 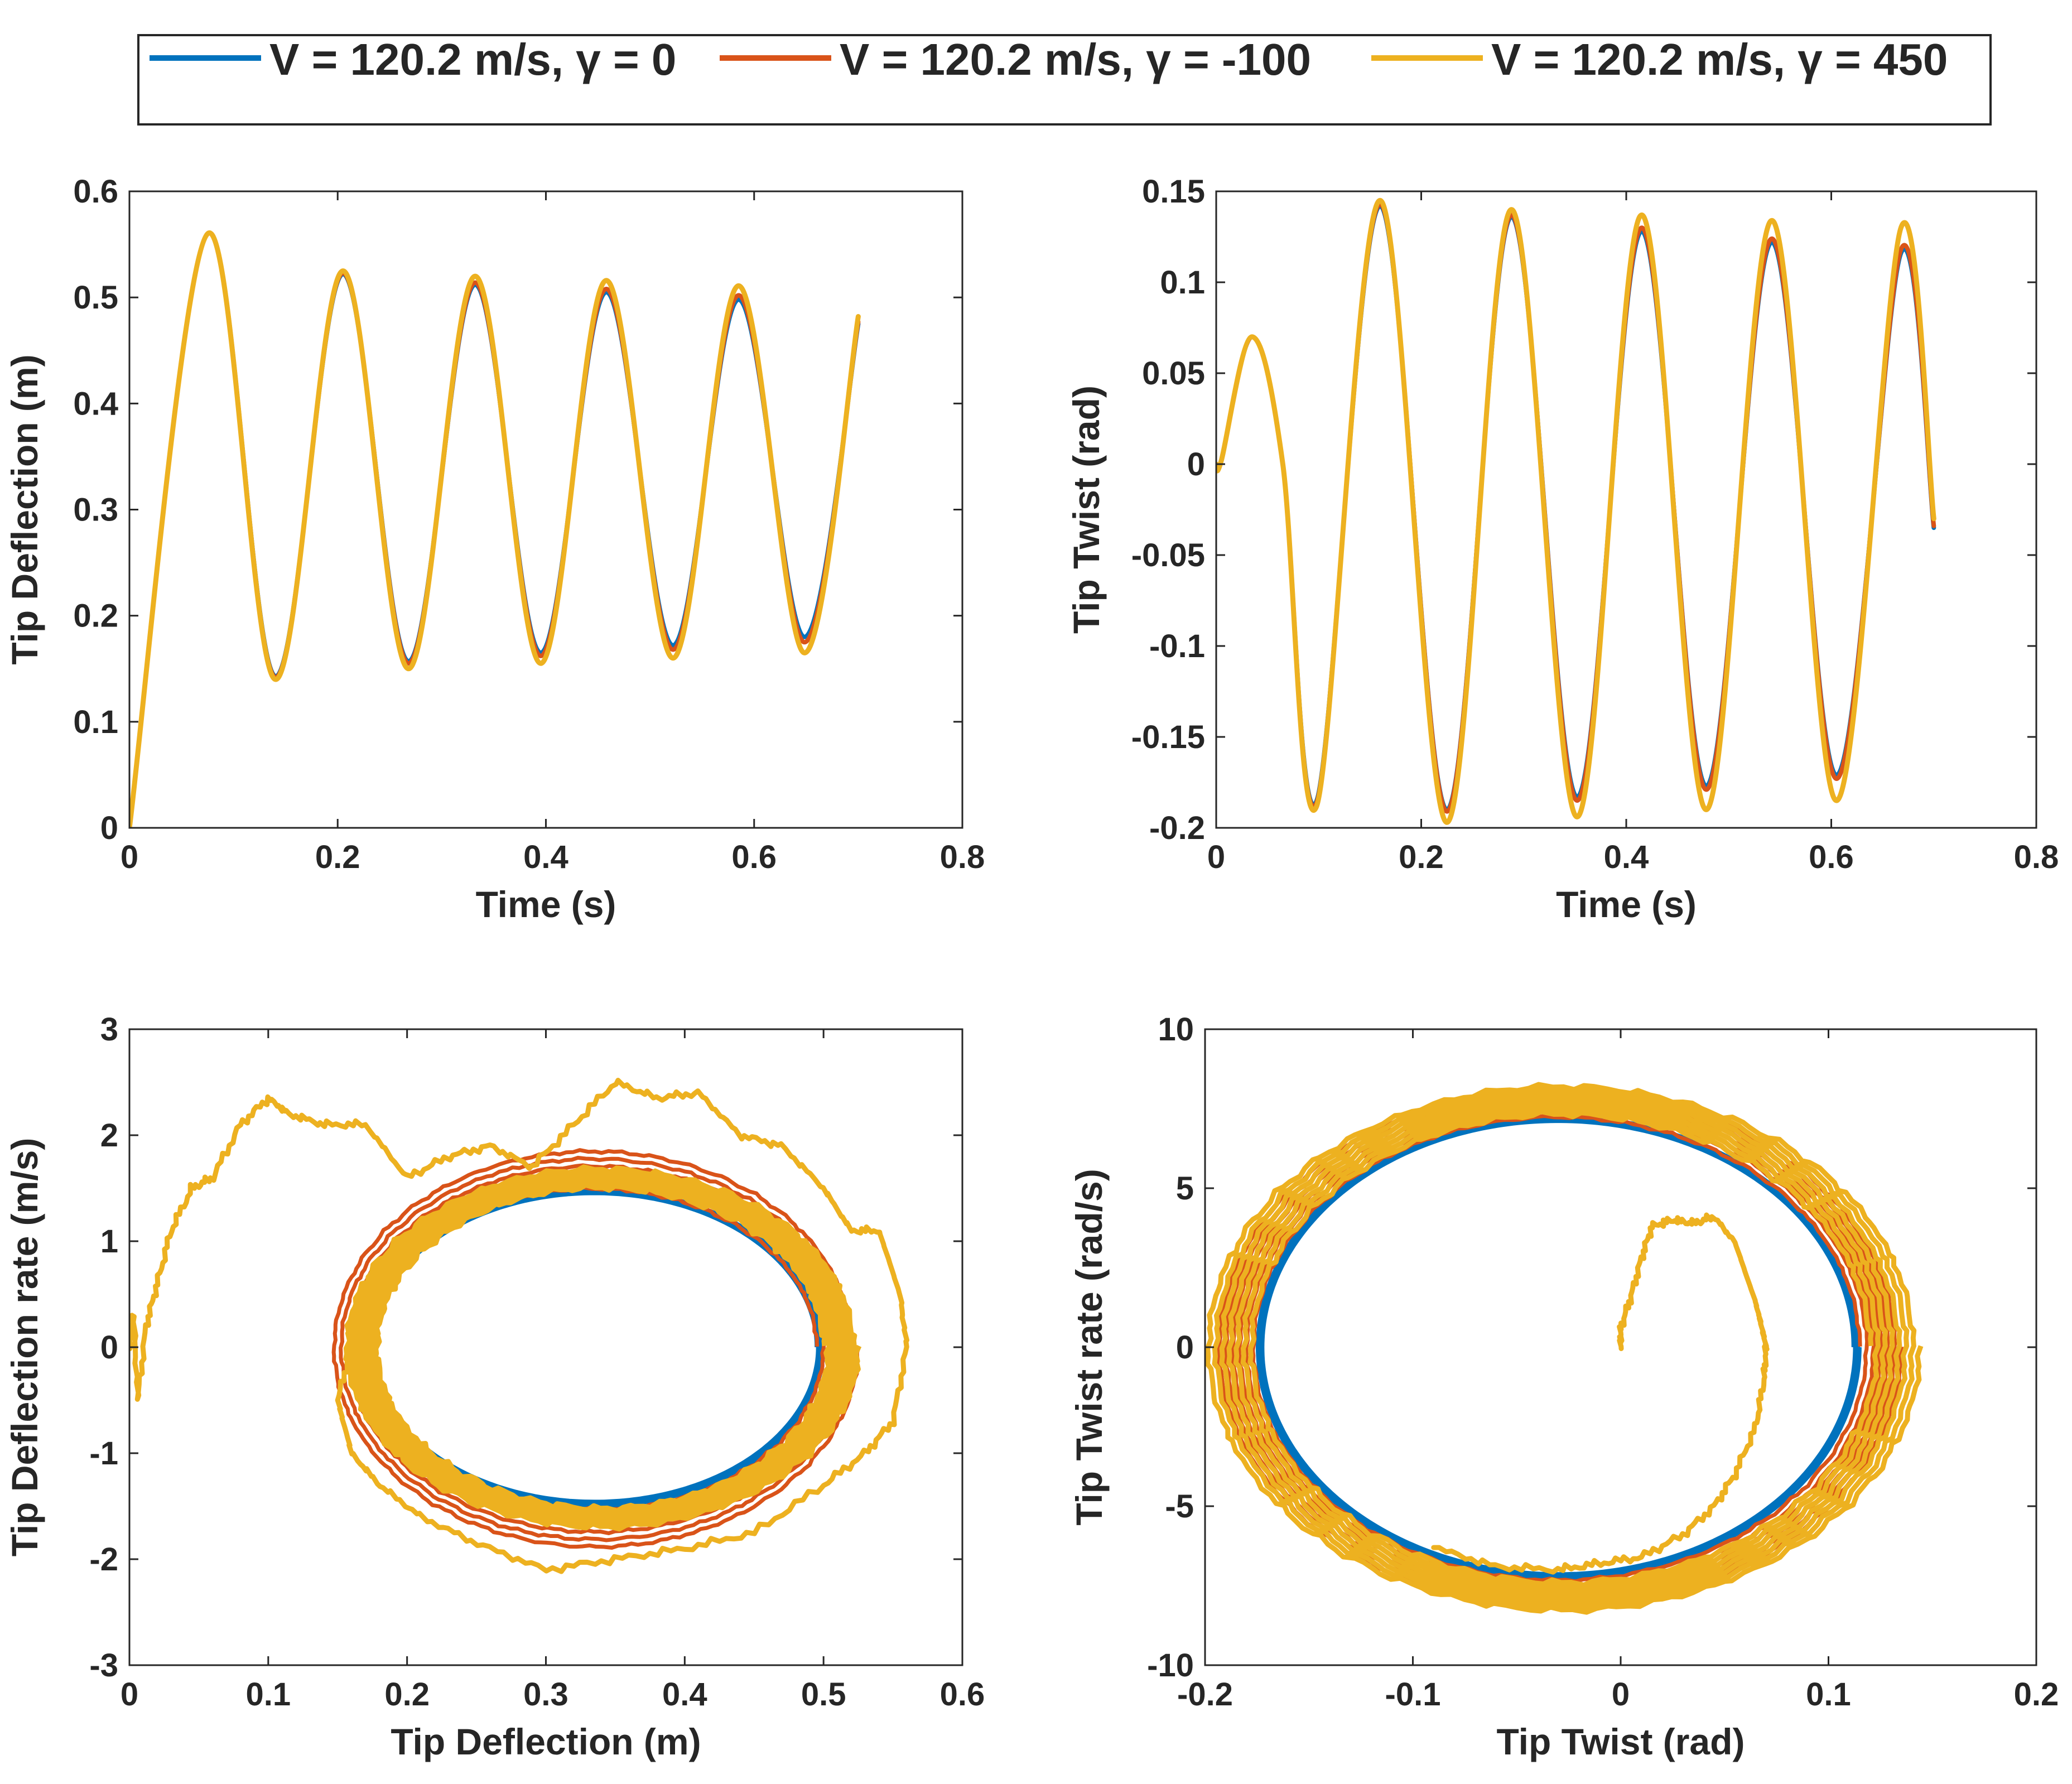 What do you see at coordinates (472, 59) in the screenshot?
I see `legend-label: V = 120.2 m/s, γ = 0` at bounding box center [472, 59].